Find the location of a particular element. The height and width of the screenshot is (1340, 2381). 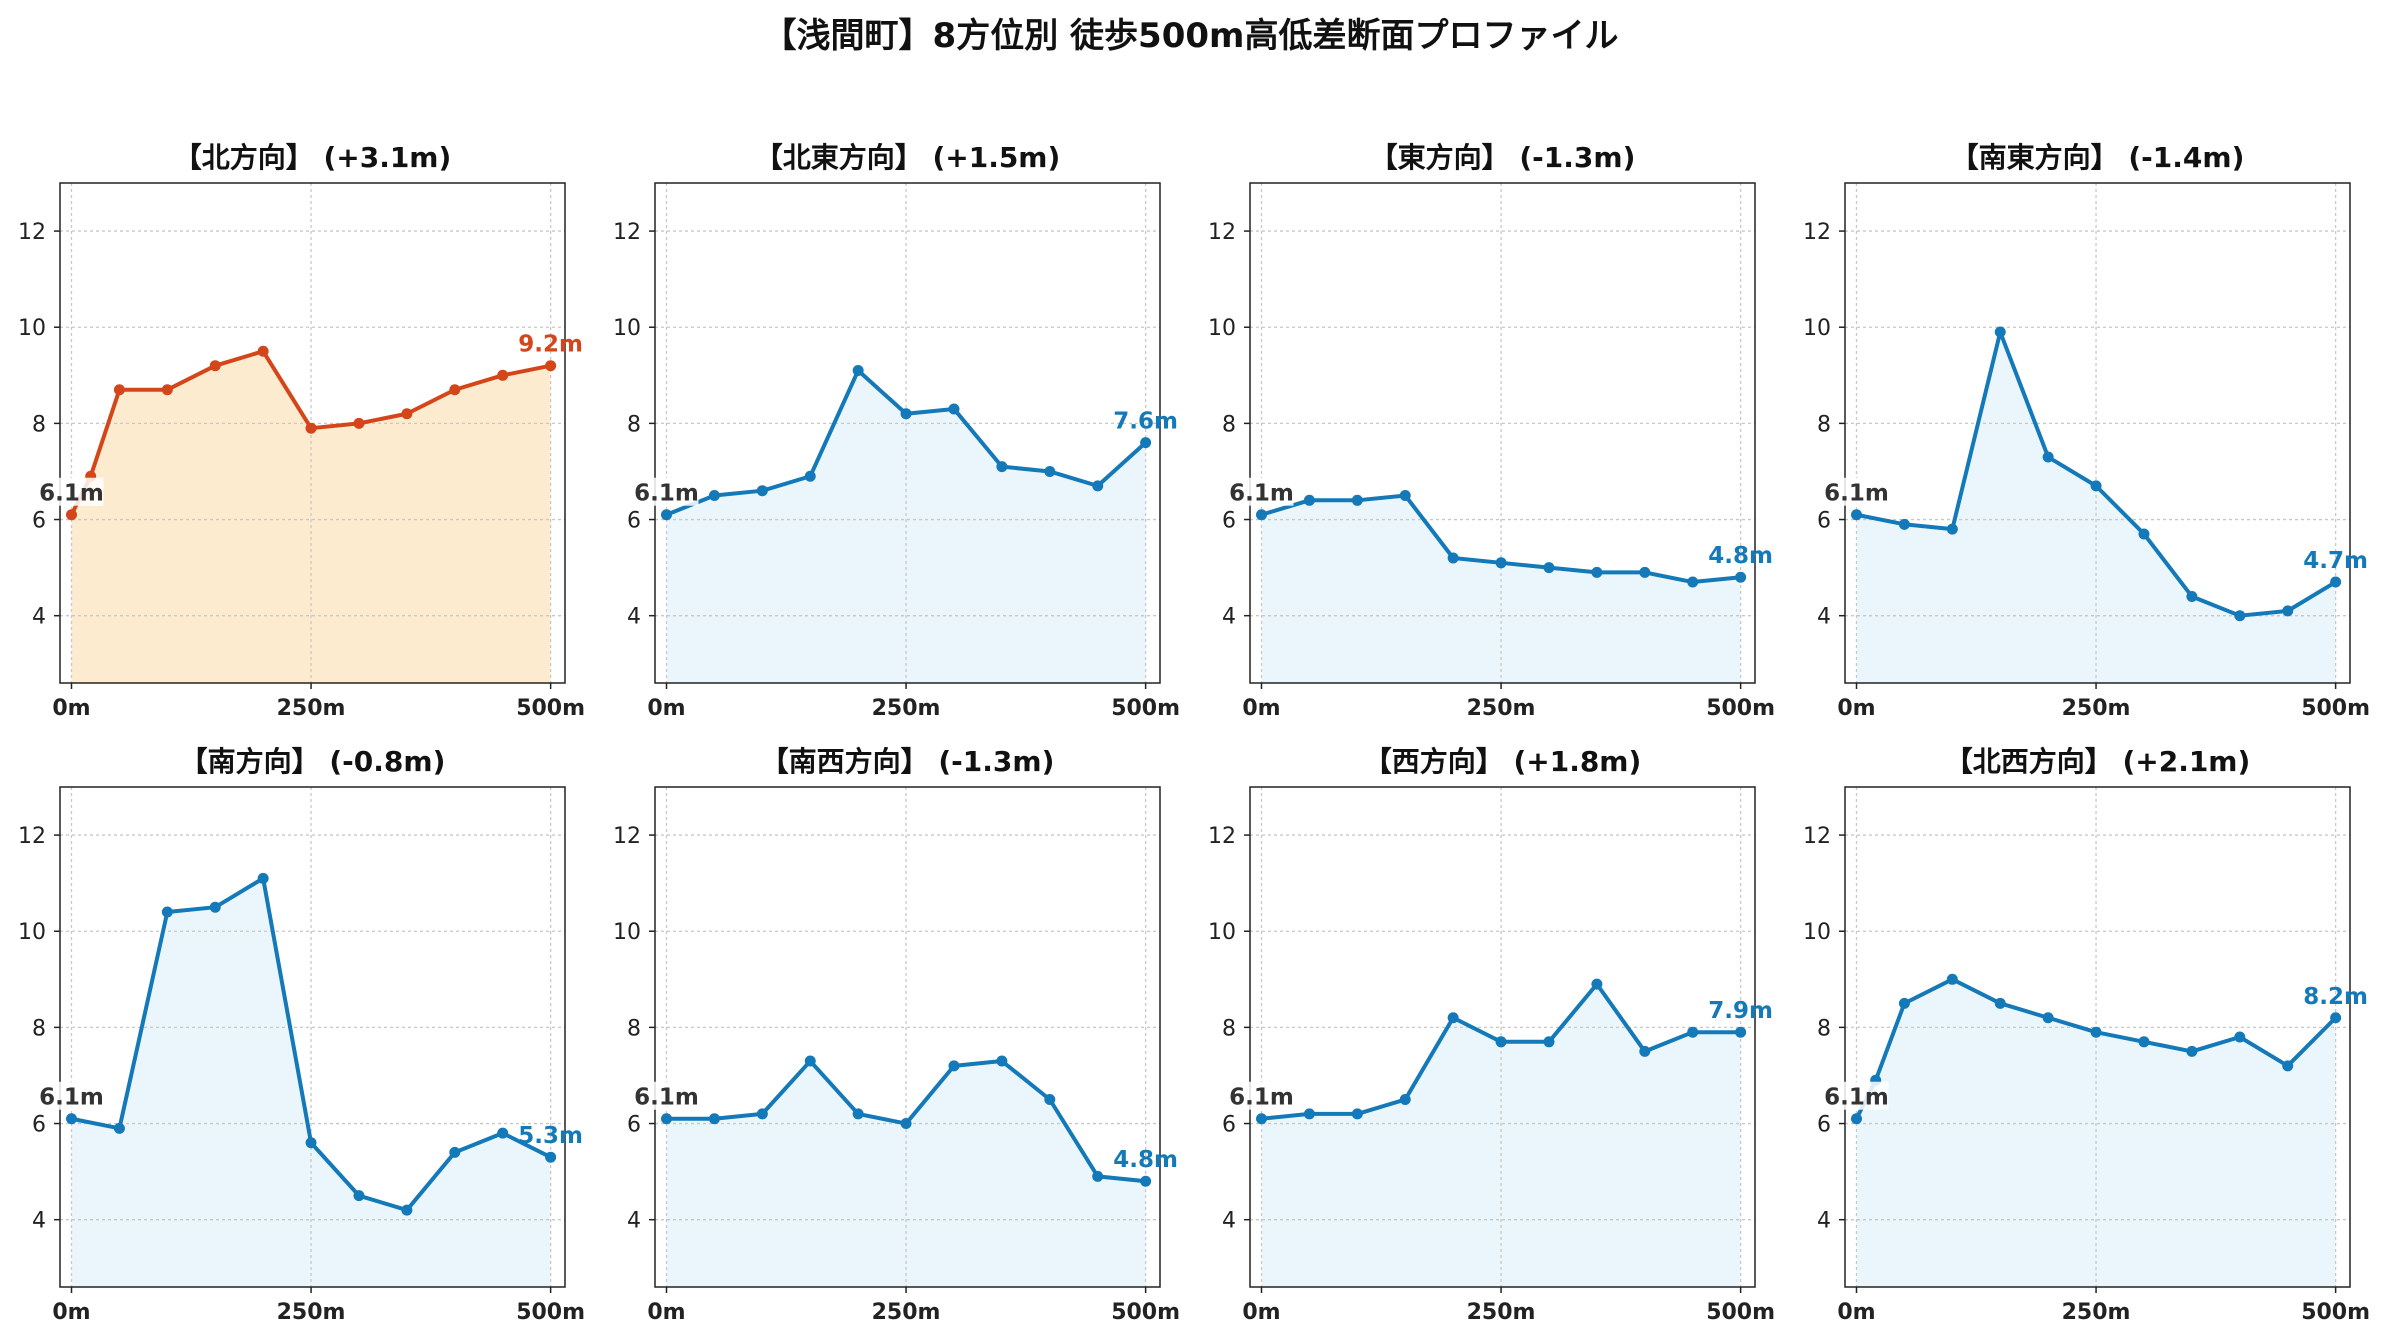

chart-panel: 【西方向】 (+1.8m) 4 6 8 10 12 0m 250m 500m 6.1m 7.9m is located at coordinates (1491, 1035).